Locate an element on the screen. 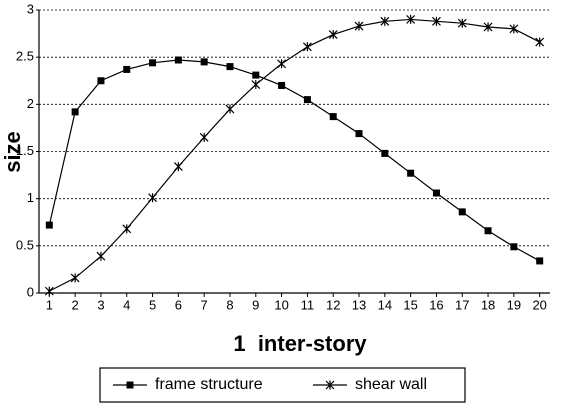 This screenshot has width=562, height=415. x-tick-label: 1 is located at coordinates (49, 304).